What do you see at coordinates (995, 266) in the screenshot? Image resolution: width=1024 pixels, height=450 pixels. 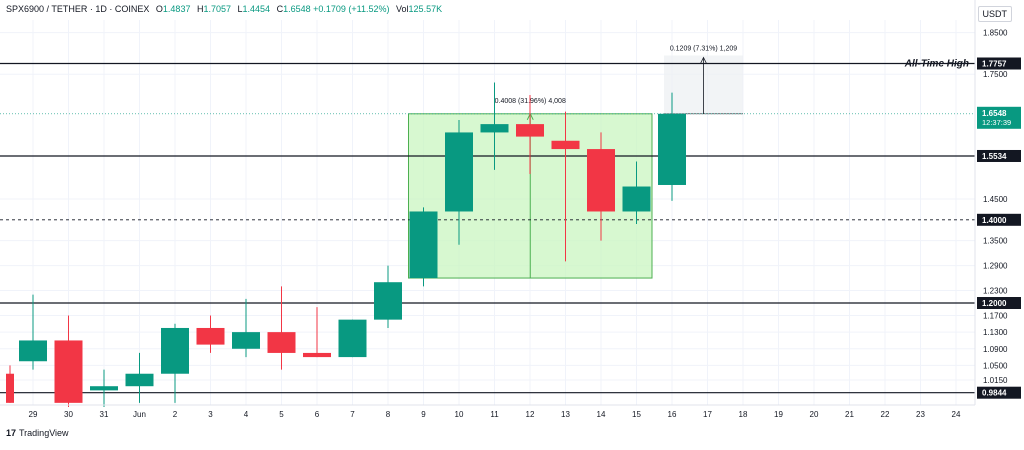 I see `price-tick-label: 1.2900` at bounding box center [995, 266].